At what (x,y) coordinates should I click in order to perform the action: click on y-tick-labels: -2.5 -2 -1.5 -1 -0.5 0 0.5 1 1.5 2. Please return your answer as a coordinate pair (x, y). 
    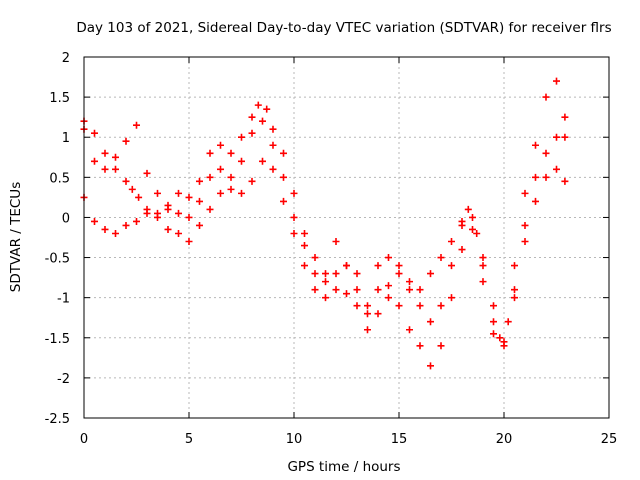
    Looking at the image, I should click on (57, 239).